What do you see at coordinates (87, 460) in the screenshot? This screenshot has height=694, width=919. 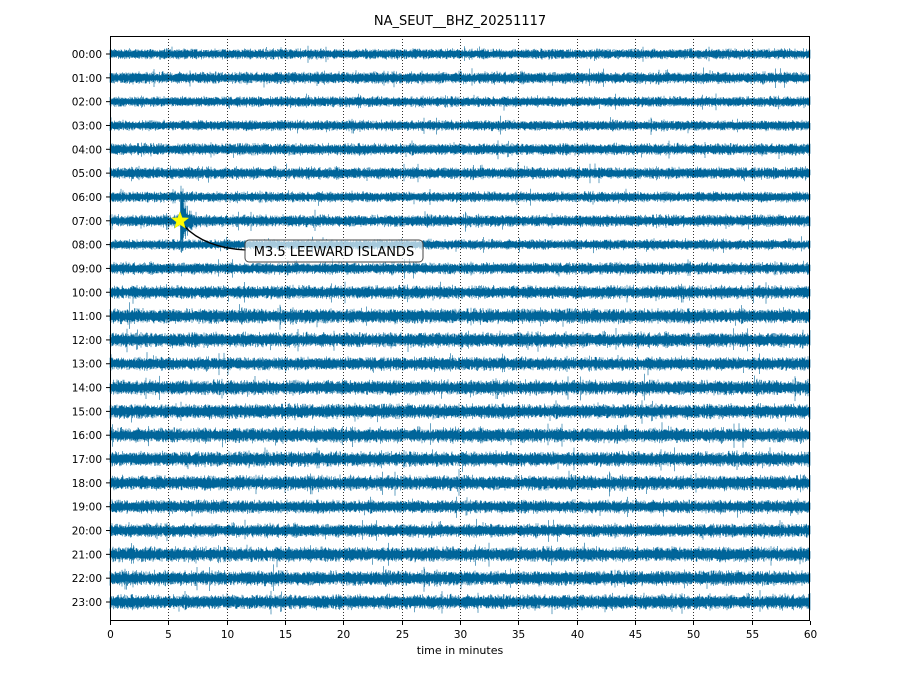 I see `y-tick-label: 17:00` at bounding box center [87, 460].